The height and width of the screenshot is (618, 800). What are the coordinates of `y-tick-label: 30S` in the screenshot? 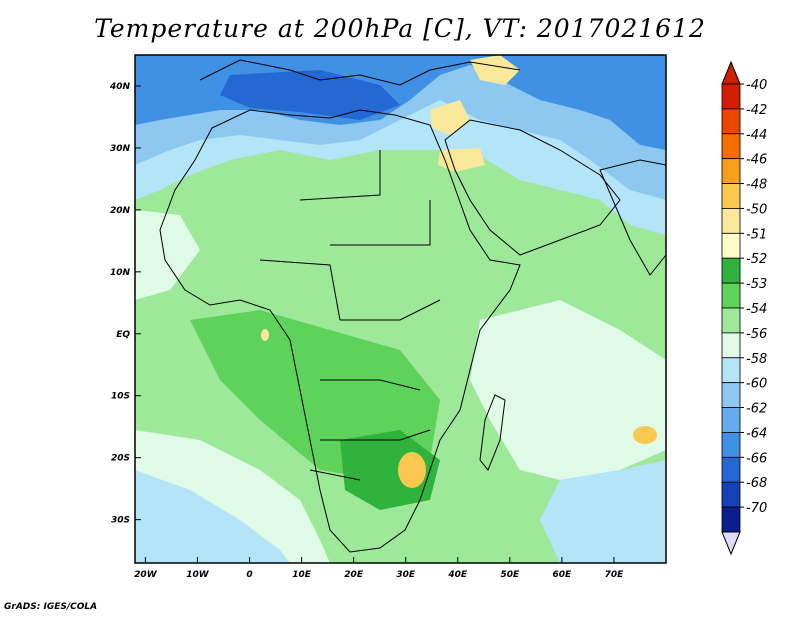 It's located at (120, 521).